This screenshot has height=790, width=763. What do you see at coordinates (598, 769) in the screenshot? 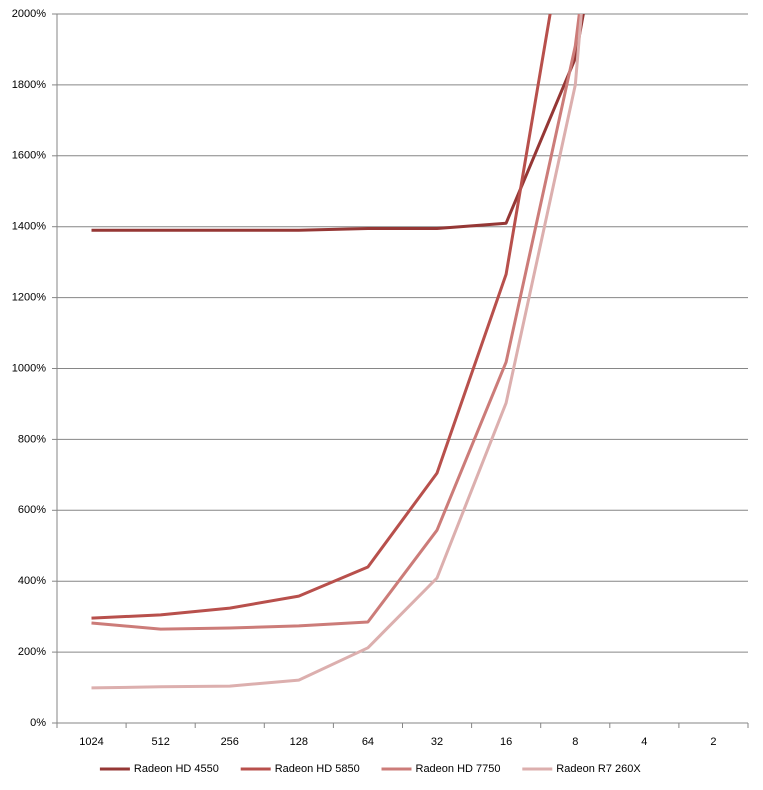
I see `legend-label: Radeon R7 260X` at bounding box center [598, 769].